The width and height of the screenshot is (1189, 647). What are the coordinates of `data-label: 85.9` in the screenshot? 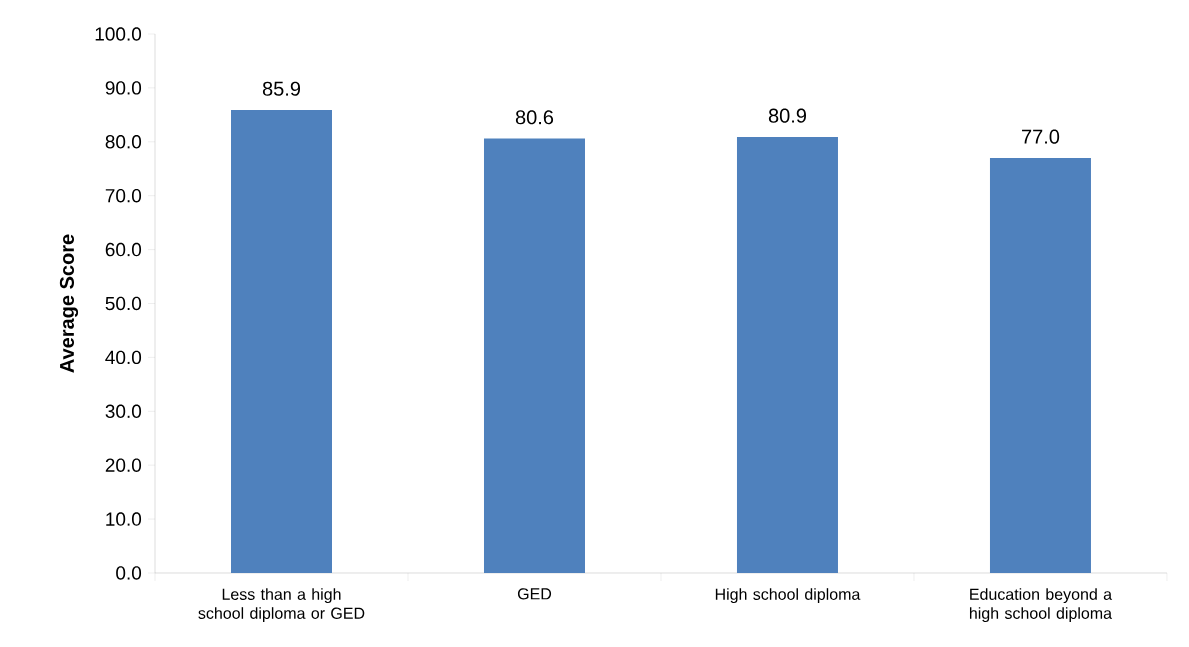 It's located at (281, 88).